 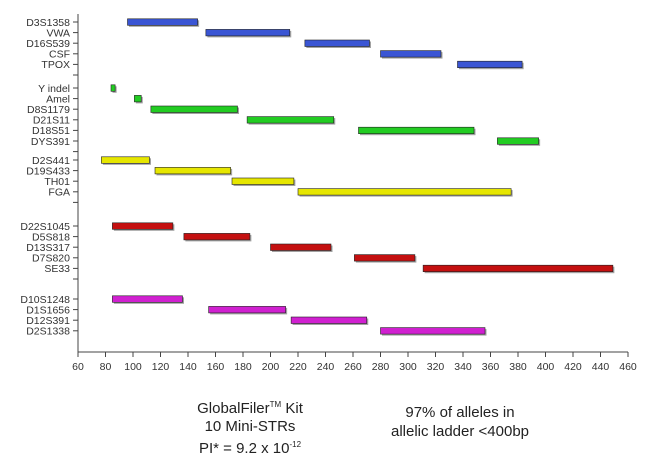 I want to click on x-tick-label: 160, so click(x=216, y=367).